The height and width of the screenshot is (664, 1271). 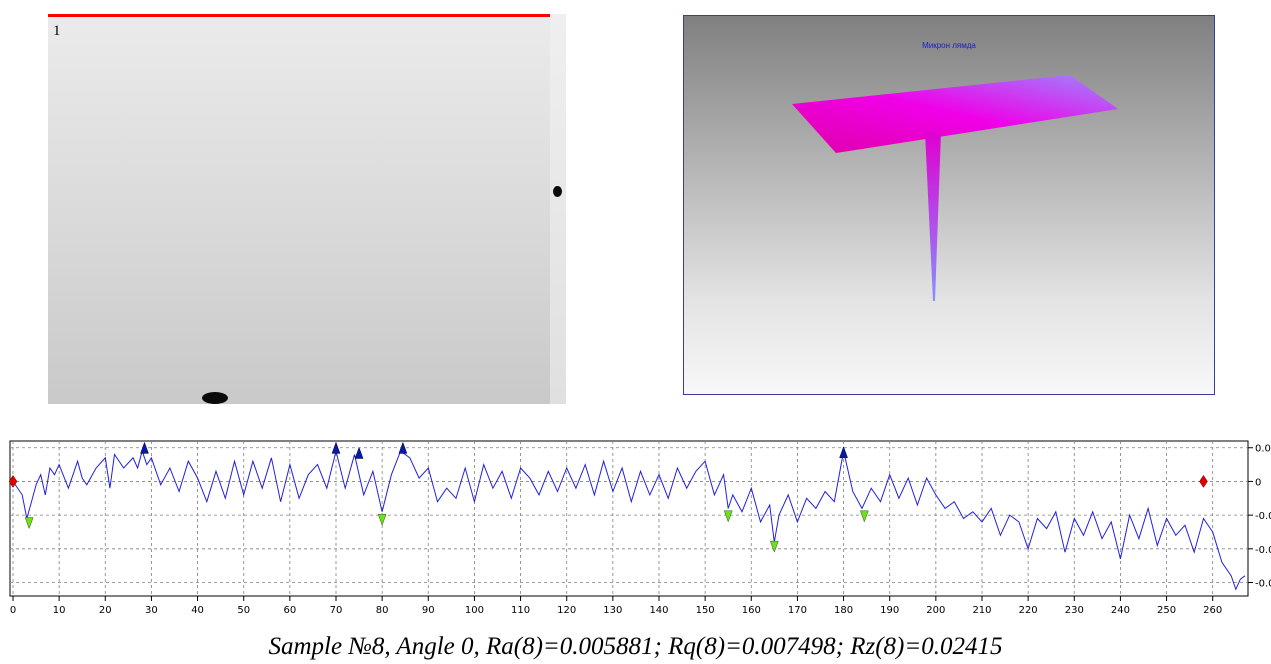 What do you see at coordinates (215, 398) in the screenshot?
I see `particle-bottom` at bounding box center [215, 398].